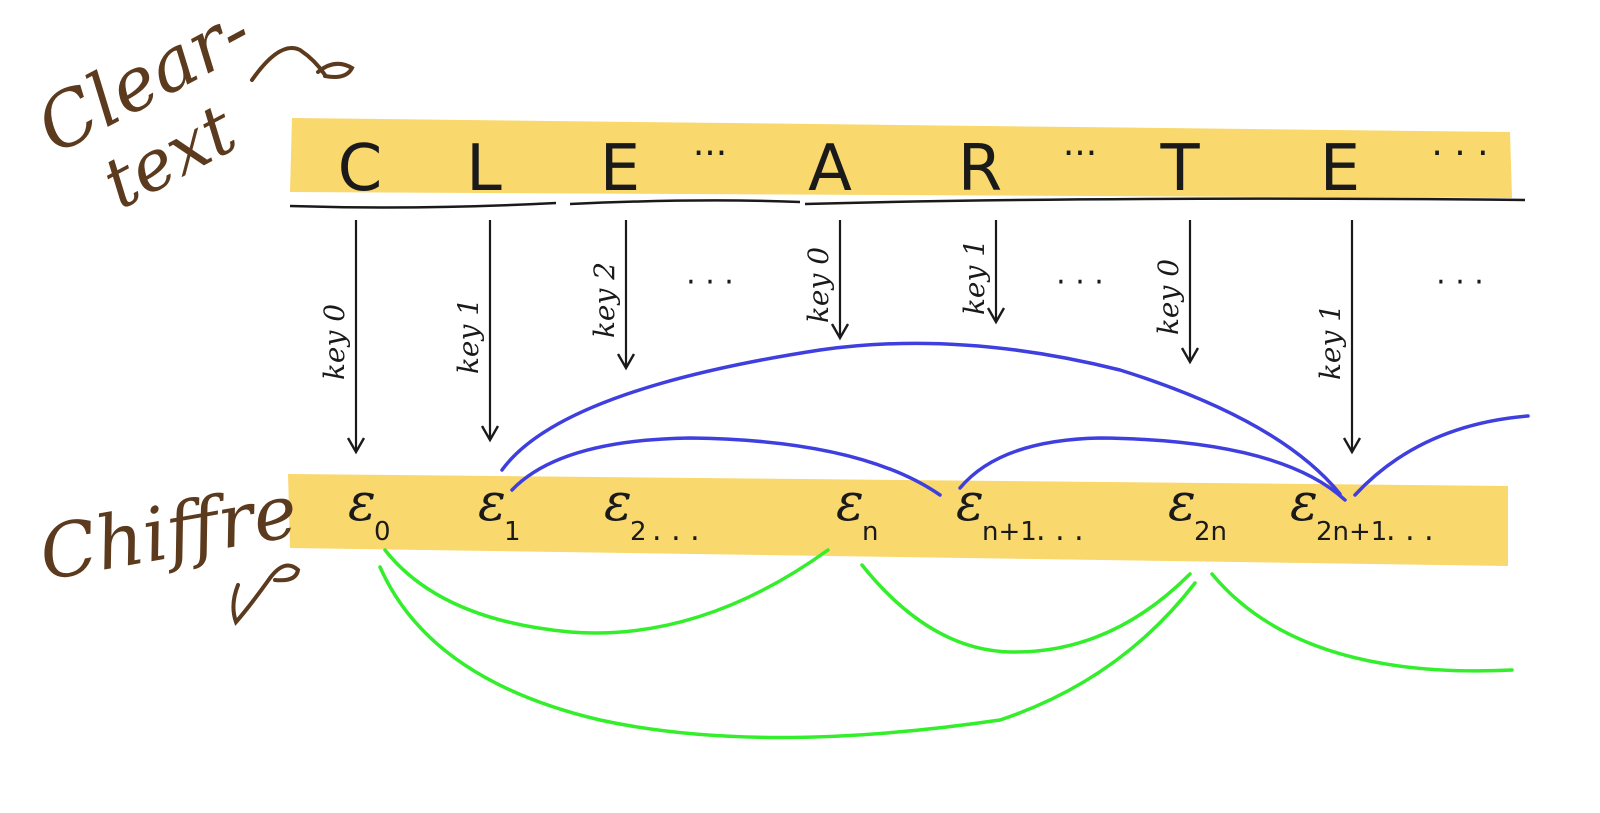  What do you see at coordinates (1441, 455) in the screenshot?
I see `blue-arc-e2n1-continuation` at bounding box center [1441, 455].